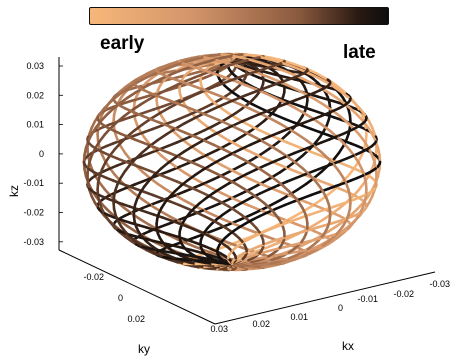 The width and height of the screenshot is (460, 358). Describe the element at coordinates (14, 191) in the screenshot. I see `z-axis-label: kz` at that location.